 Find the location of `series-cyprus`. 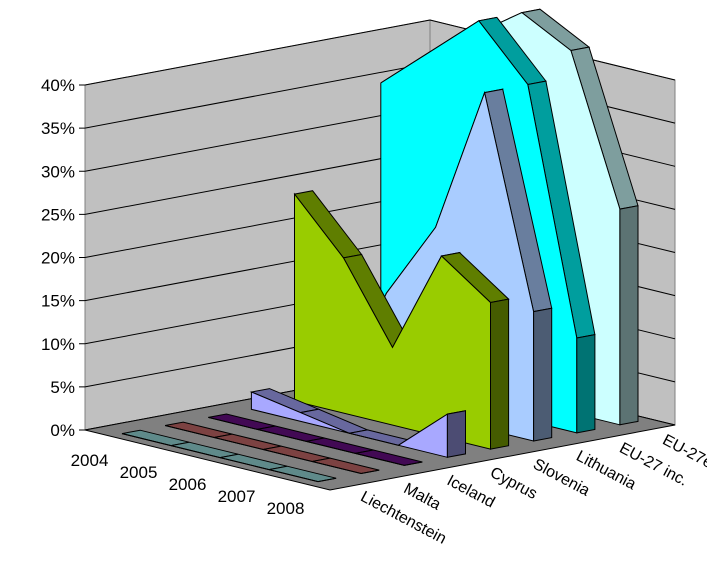

series-cyprus is located at coordinates (357, 423).